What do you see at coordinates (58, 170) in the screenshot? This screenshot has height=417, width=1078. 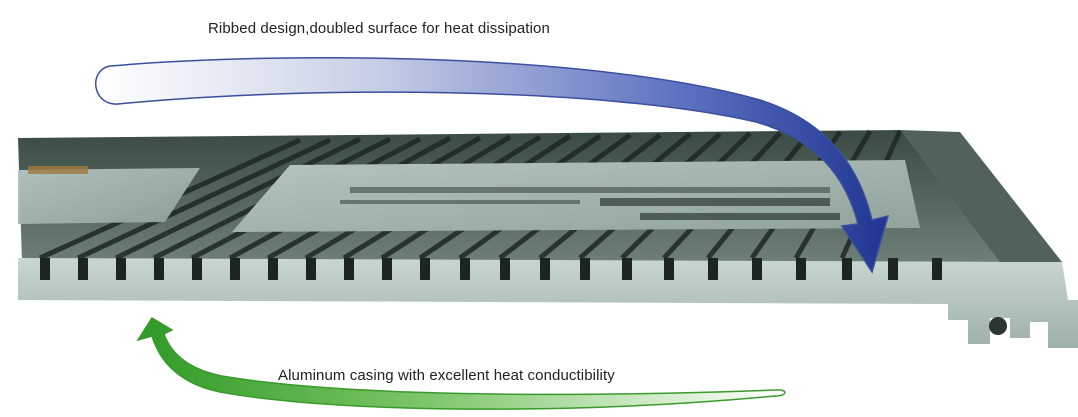 I see `left-label-stripe` at bounding box center [58, 170].